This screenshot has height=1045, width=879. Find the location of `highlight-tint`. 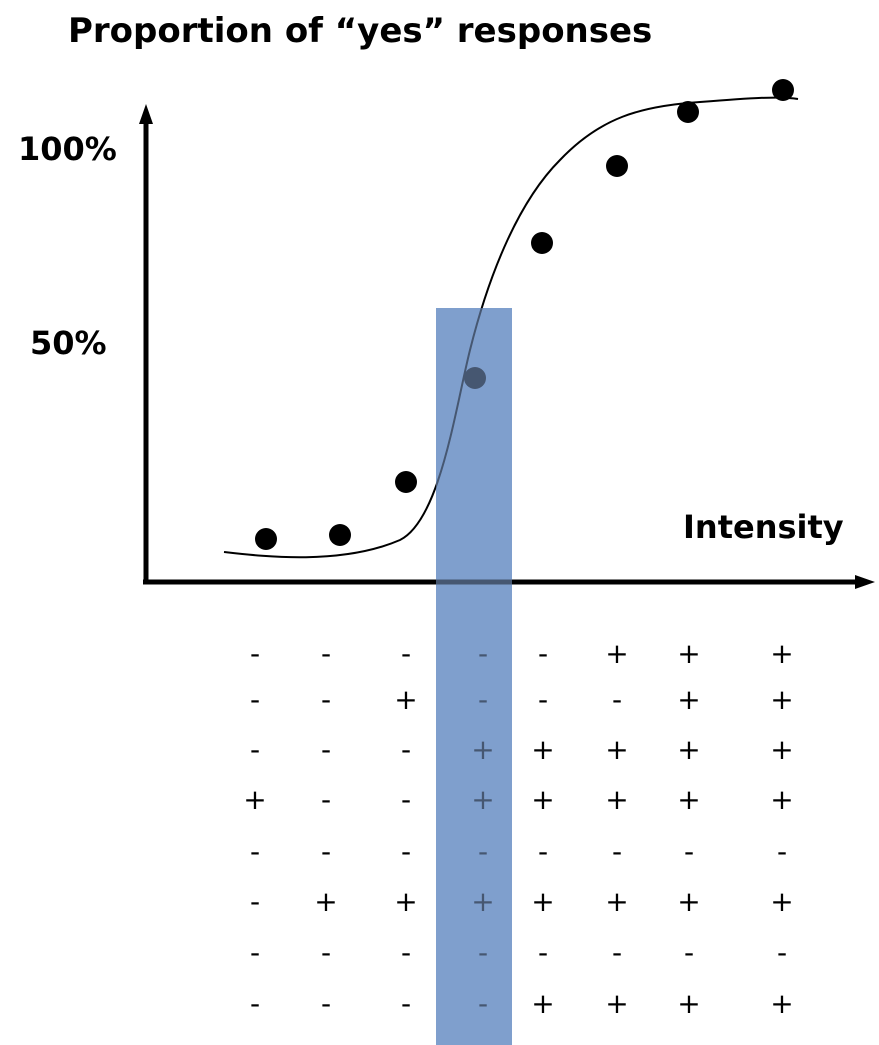

highlight-tint is located at coordinates (474, 676).